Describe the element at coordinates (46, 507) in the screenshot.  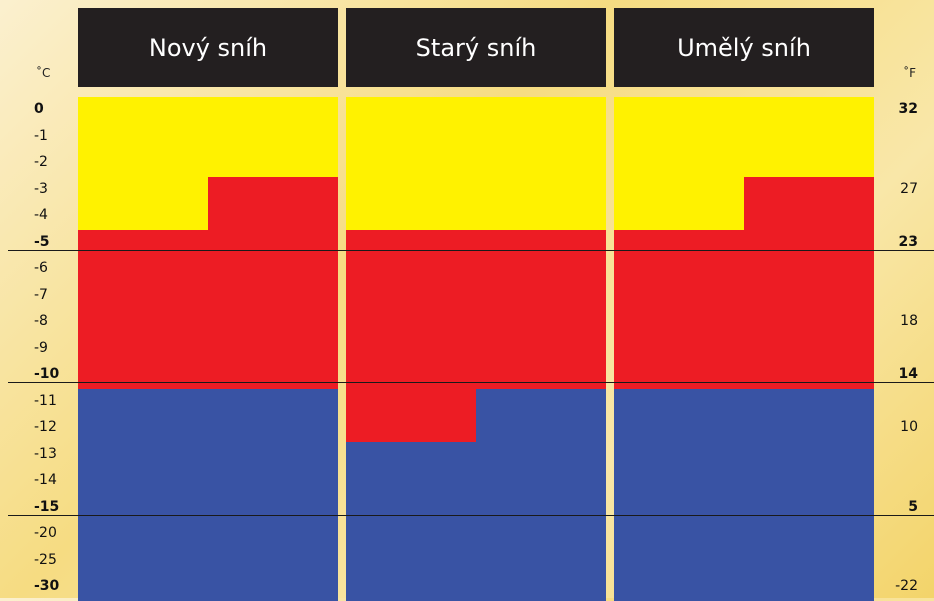
I see `celsius-tick-label: -15` at that location.